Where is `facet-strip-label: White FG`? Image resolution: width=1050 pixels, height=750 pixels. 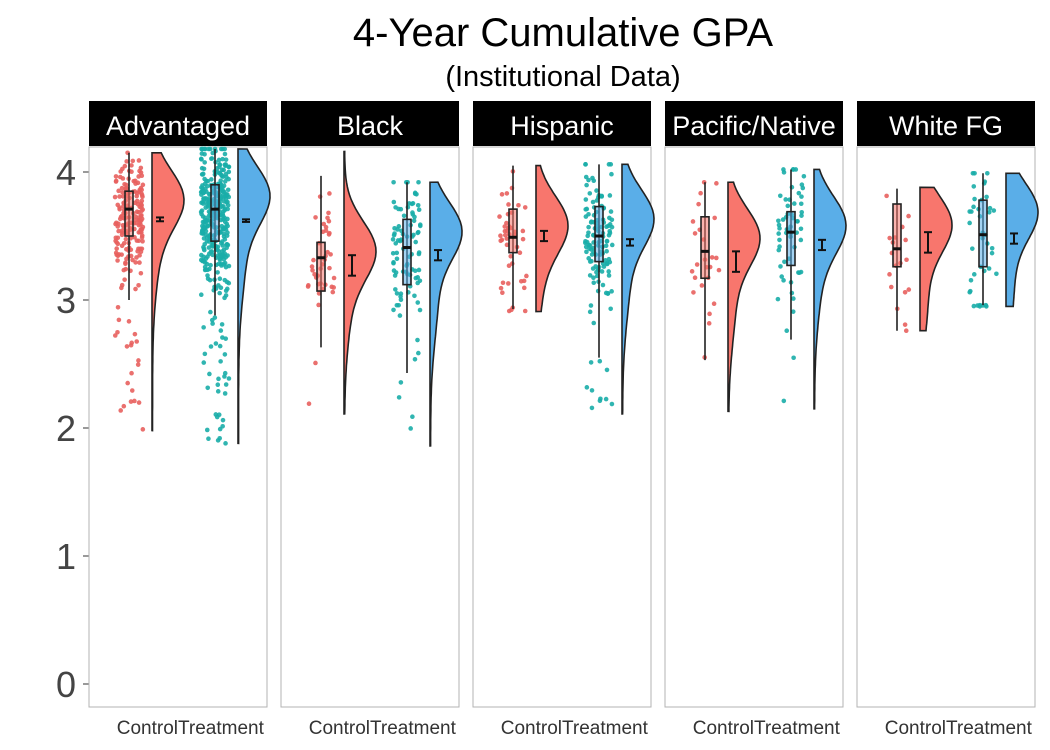
facet-strip-label: White FG is located at coordinates (946, 126).